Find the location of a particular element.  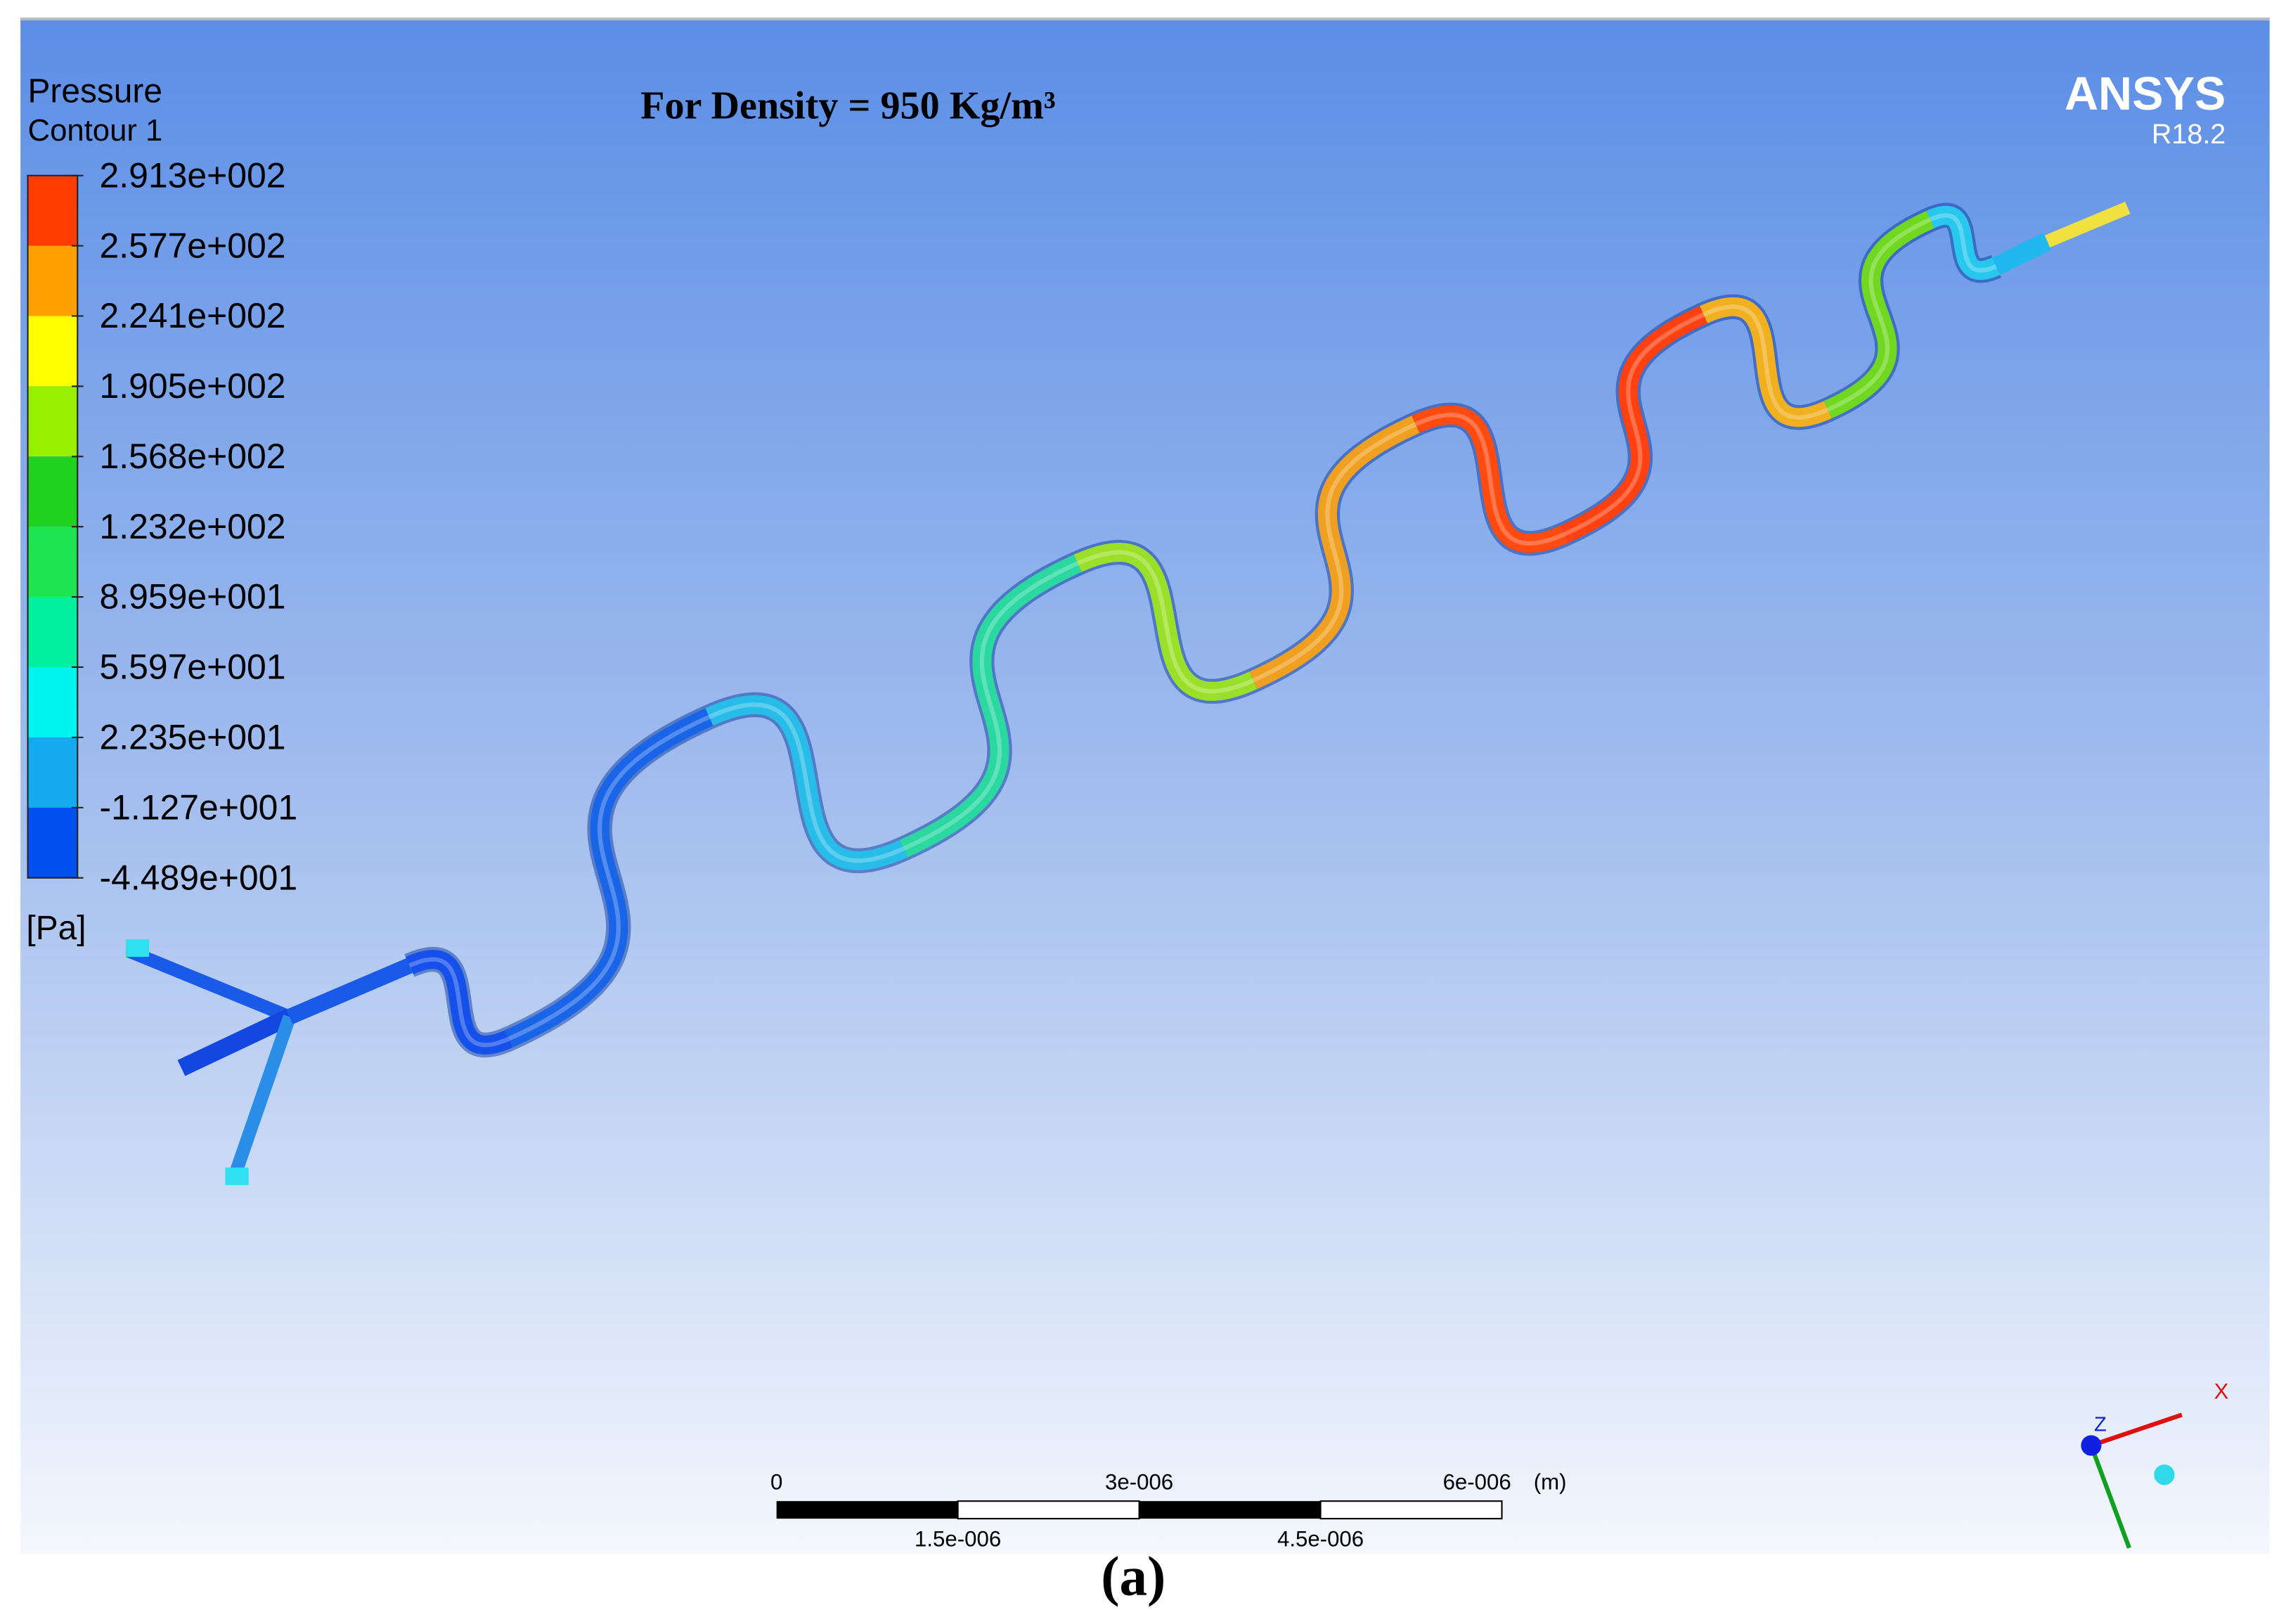

legend-title: Pressure is located at coordinates (95, 91).